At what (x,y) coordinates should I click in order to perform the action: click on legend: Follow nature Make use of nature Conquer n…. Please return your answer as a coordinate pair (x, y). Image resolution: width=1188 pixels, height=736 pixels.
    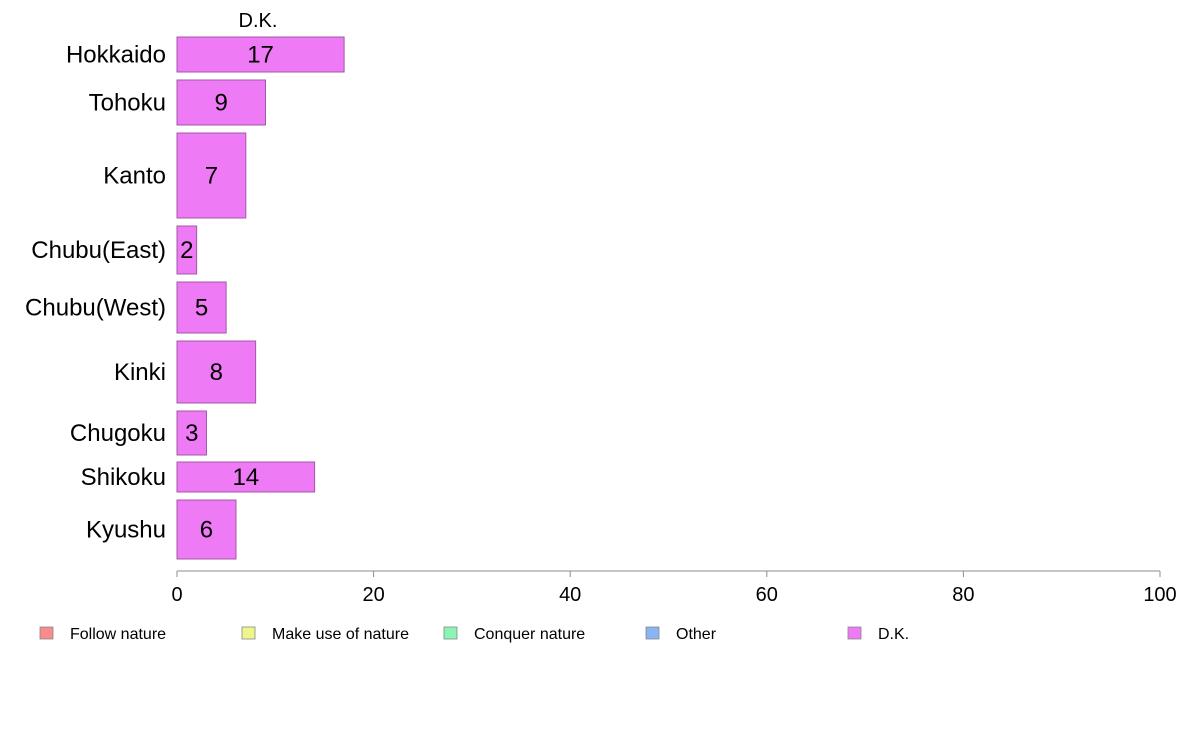
    Looking at the image, I should click on (474, 634).